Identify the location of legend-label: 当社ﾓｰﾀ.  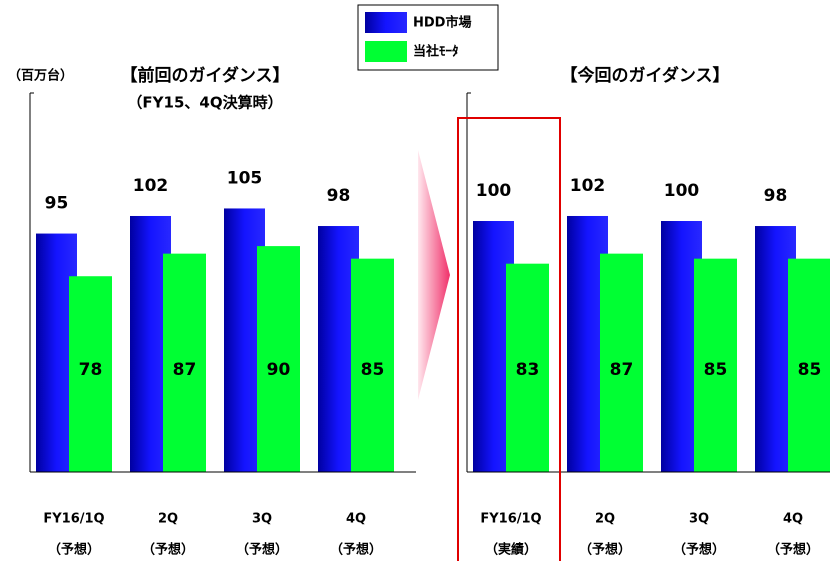
(436, 52).